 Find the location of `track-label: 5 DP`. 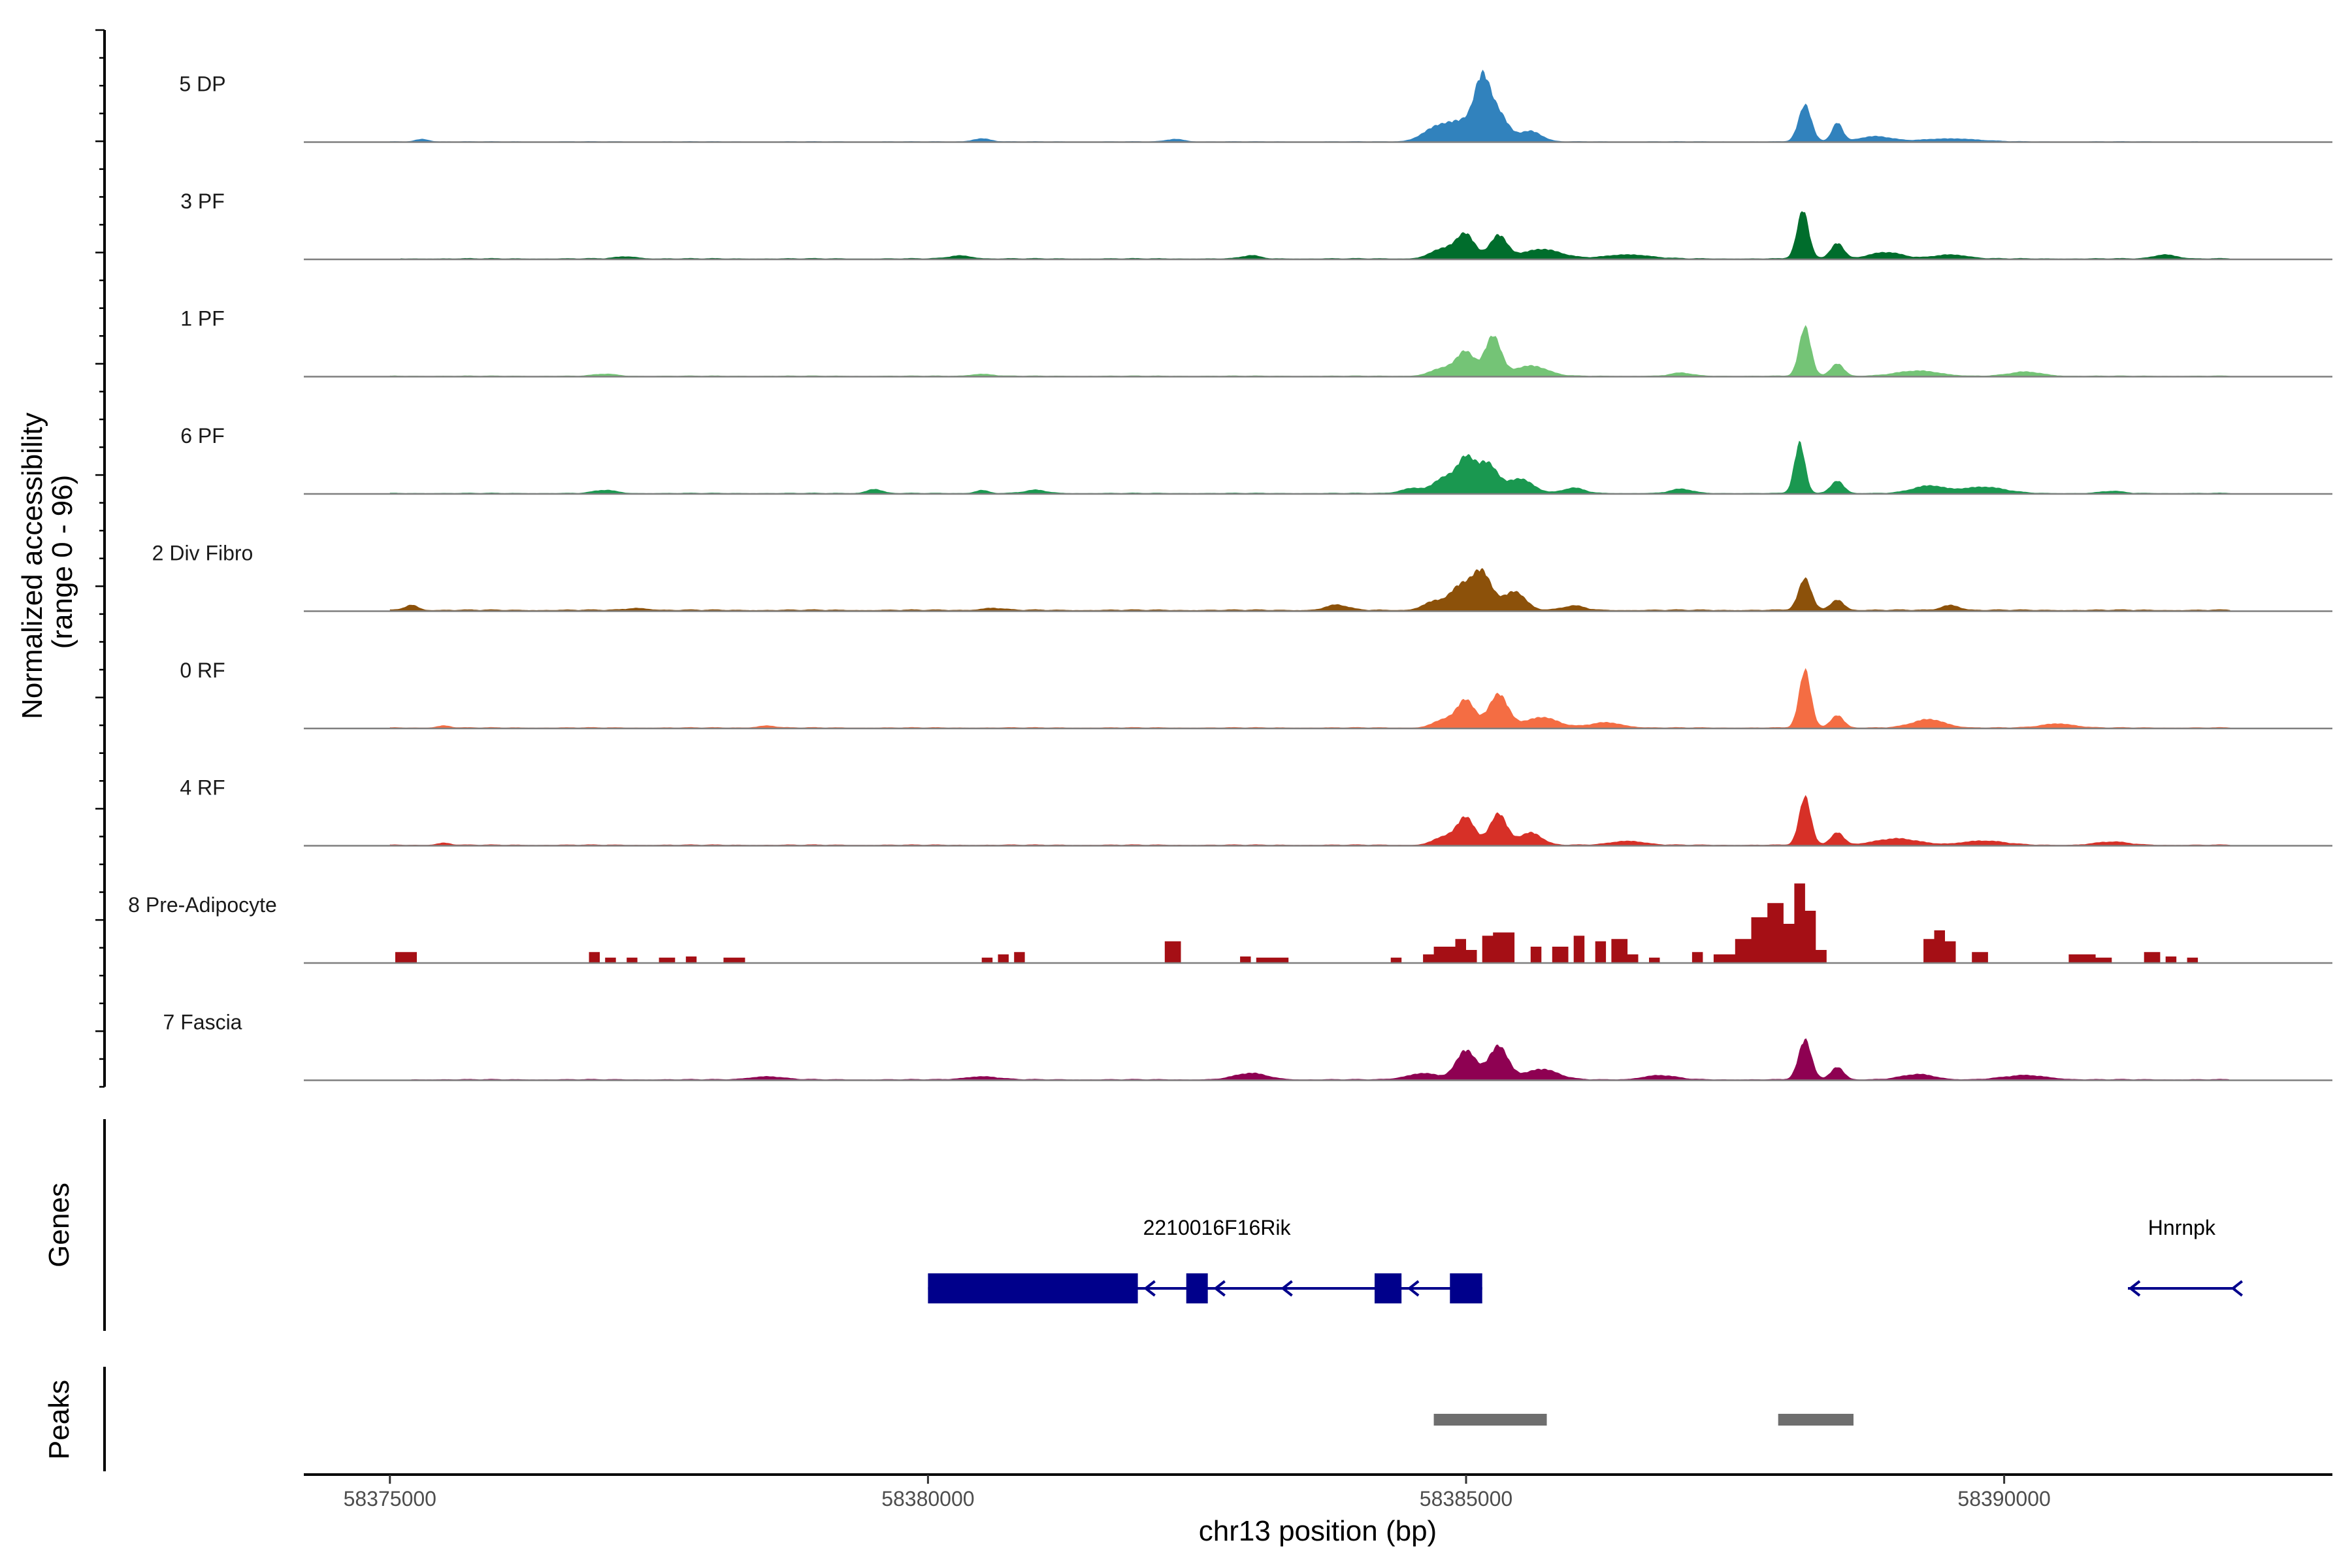

track-label: 5 DP is located at coordinates (202, 84).